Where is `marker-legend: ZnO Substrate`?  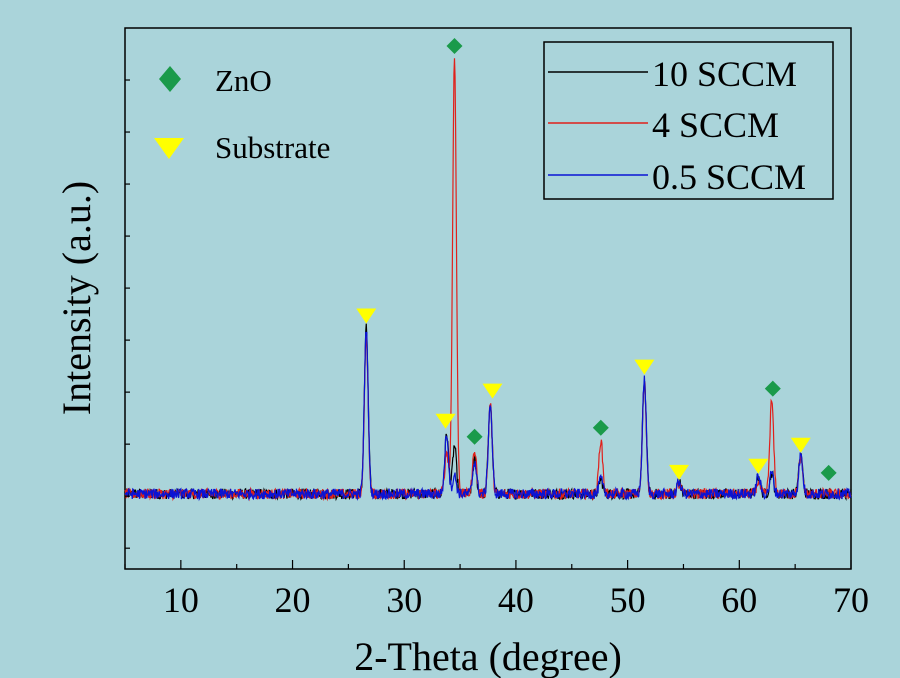
marker-legend: ZnO Substrate is located at coordinates (242, 114).